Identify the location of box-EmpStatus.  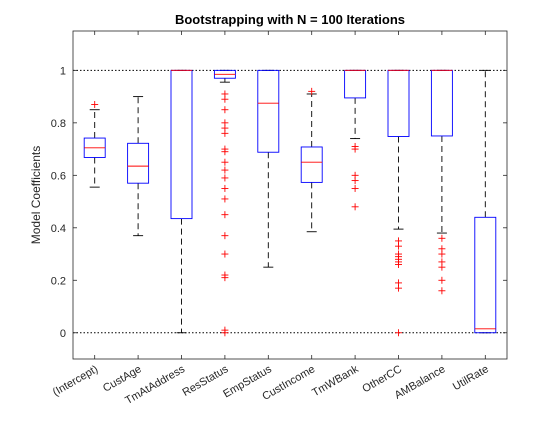
(268, 168).